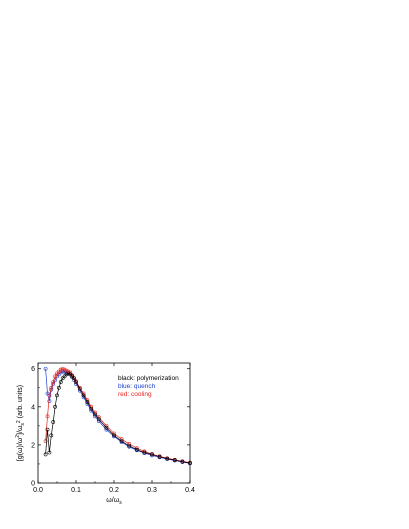 The width and height of the screenshot is (409, 529). Describe the element at coordinates (135, 394) in the screenshot. I see `legend-entry: red: cooling` at that location.